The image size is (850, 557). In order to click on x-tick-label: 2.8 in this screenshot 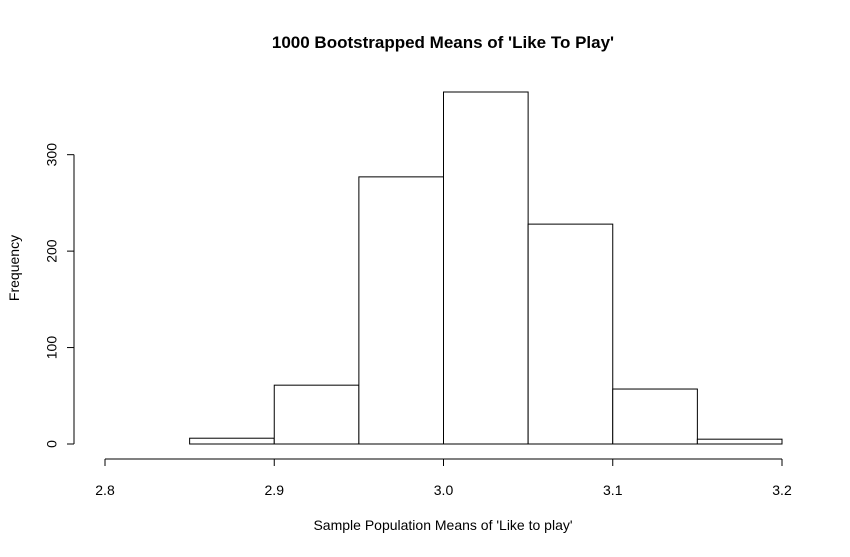, I will do `click(105, 490)`.